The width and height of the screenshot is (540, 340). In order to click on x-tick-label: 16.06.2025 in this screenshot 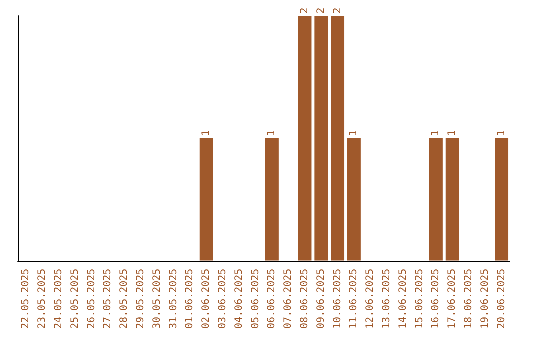, I will do `click(436, 299)`.